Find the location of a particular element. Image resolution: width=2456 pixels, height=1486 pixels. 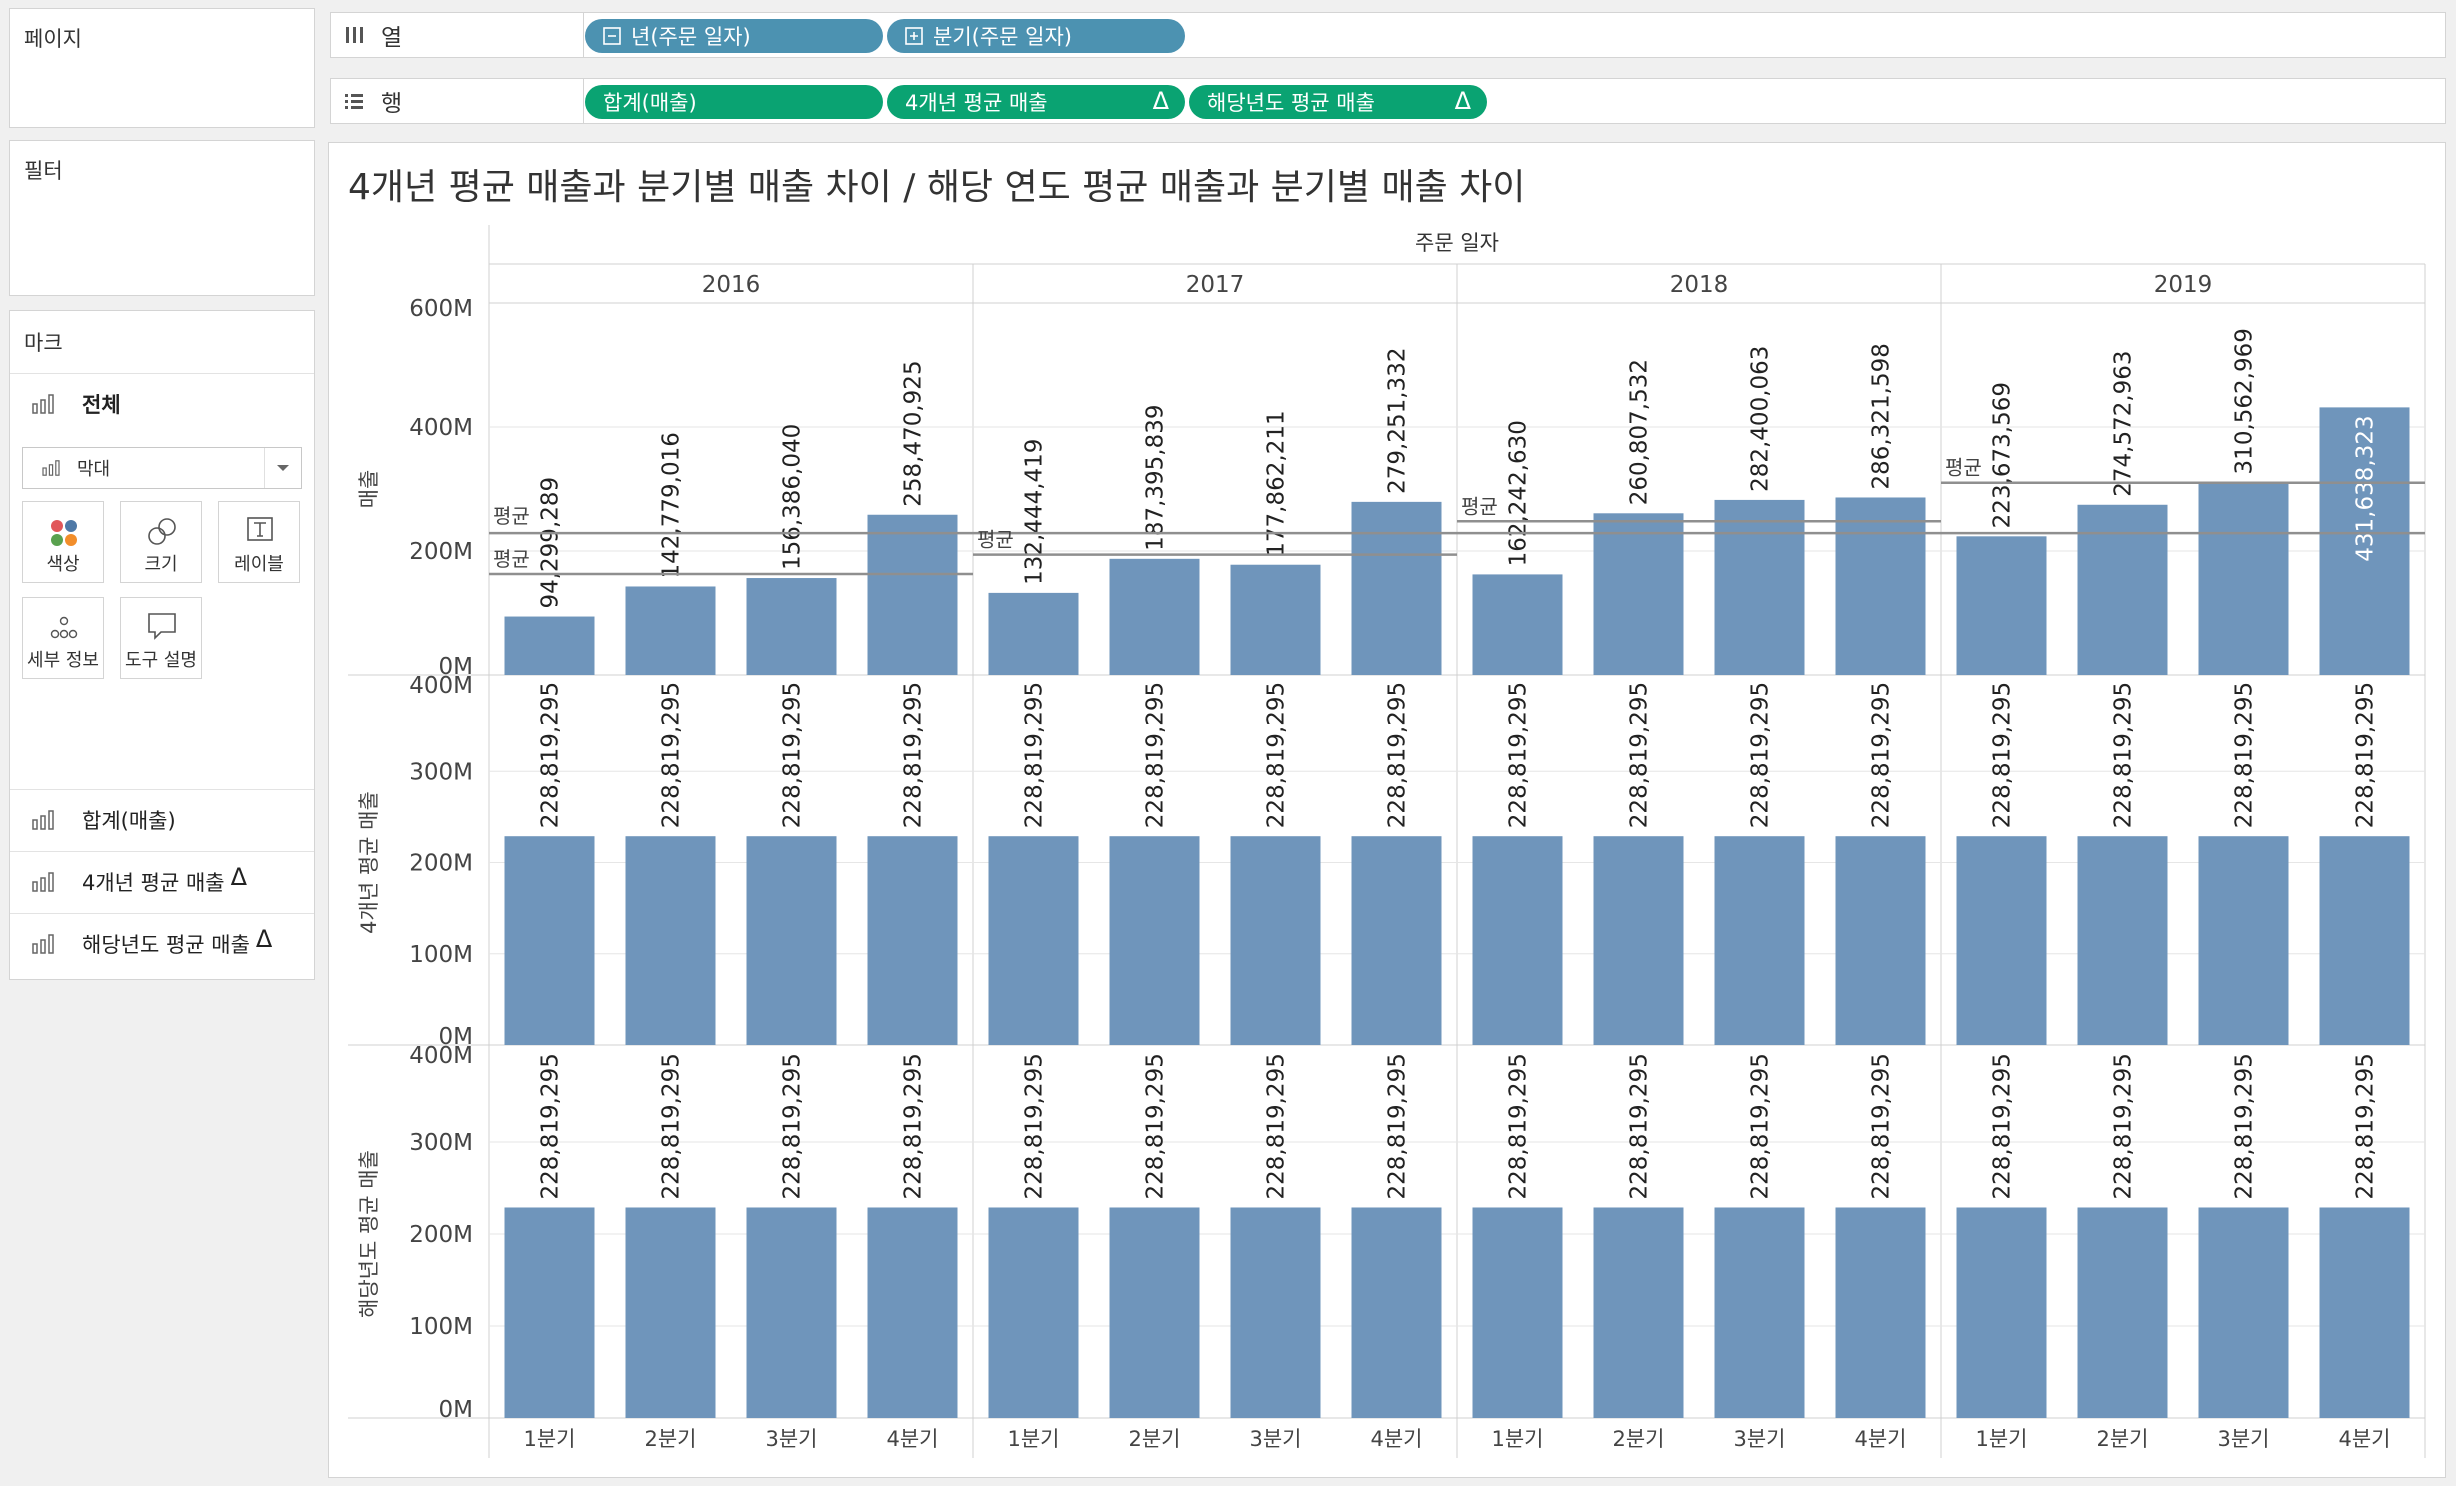

pill-year-average-sales: 해당년도 평균 매출 Δ is located at coordinates (1338, 102).